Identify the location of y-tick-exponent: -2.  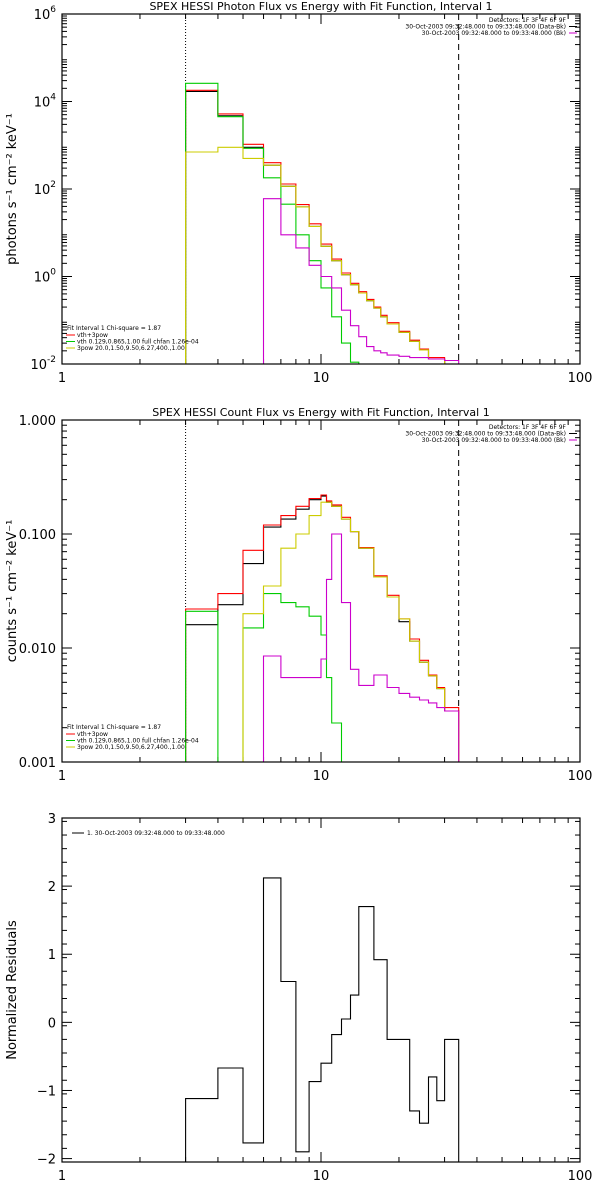
(51, 360).